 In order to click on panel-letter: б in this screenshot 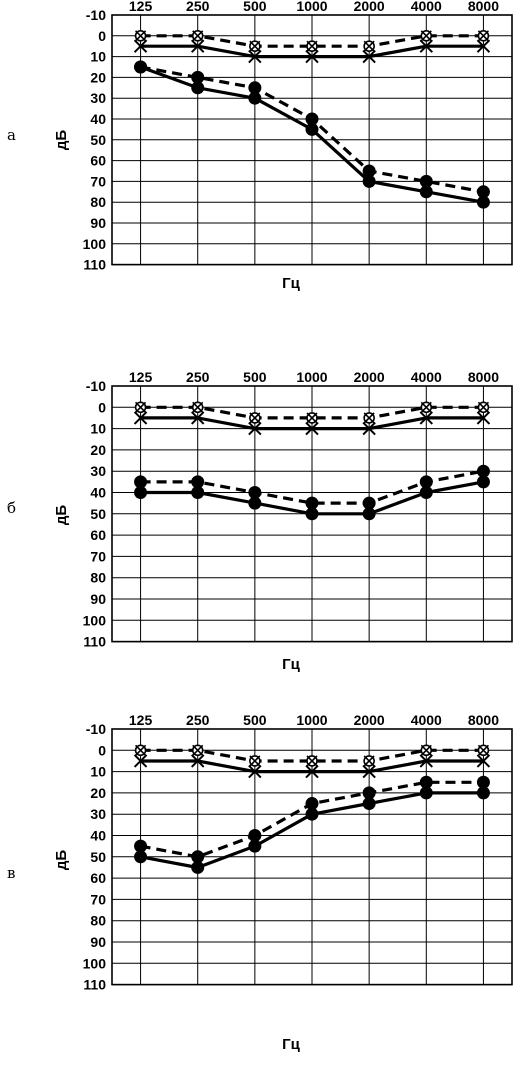, I will do `click(11, 508)`.